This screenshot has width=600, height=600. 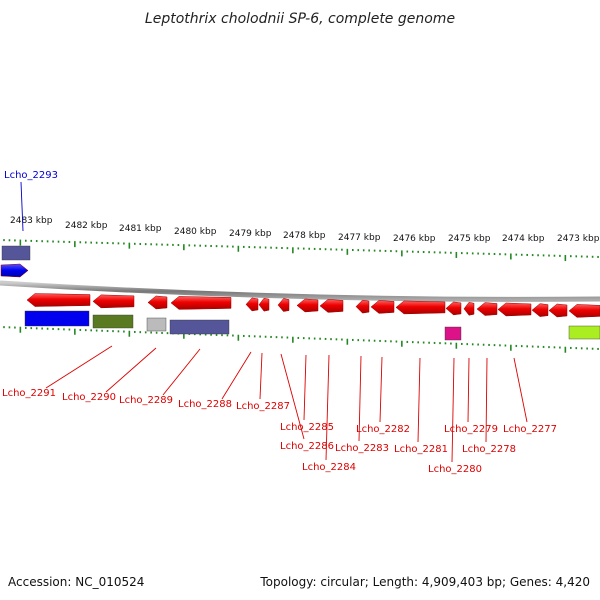 What do you see at coordinates (304, 236) in the screenshot?
I see `kbp-label: 2478 kbp` at bounding box center [304, 236].